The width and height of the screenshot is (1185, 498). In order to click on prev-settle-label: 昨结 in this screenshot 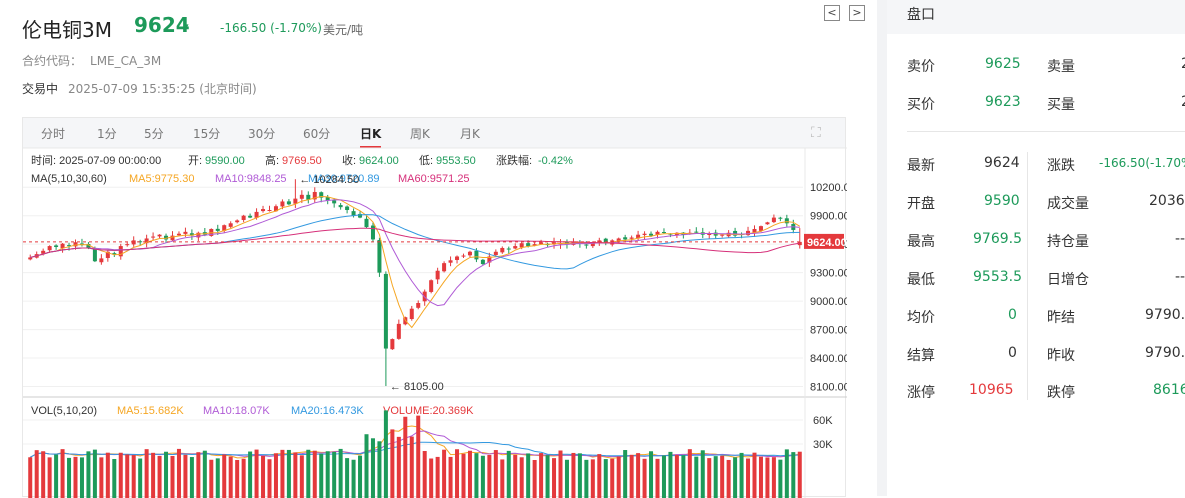, I will do `click(1061, 318)`.